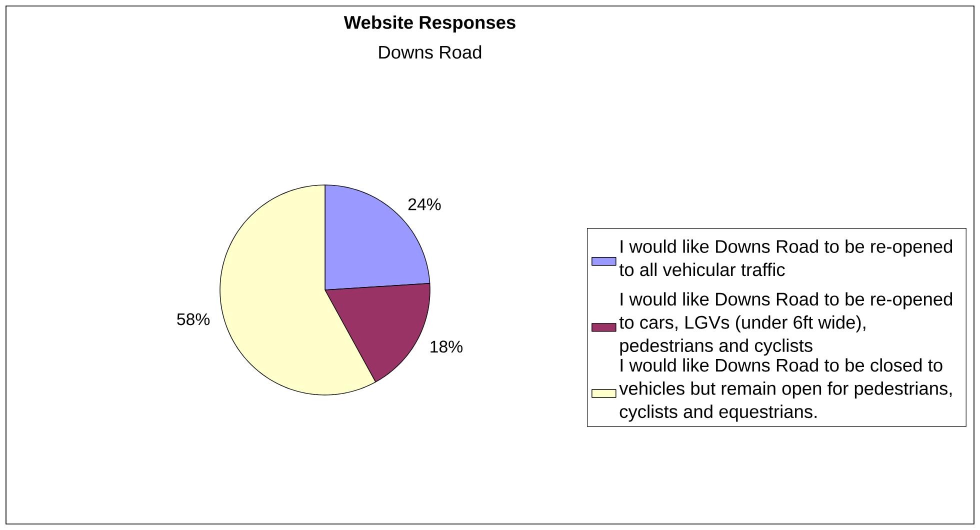 The width and height of the screenshot is (980, 530). I want to click on data-label: 24%, so click(424, 204).